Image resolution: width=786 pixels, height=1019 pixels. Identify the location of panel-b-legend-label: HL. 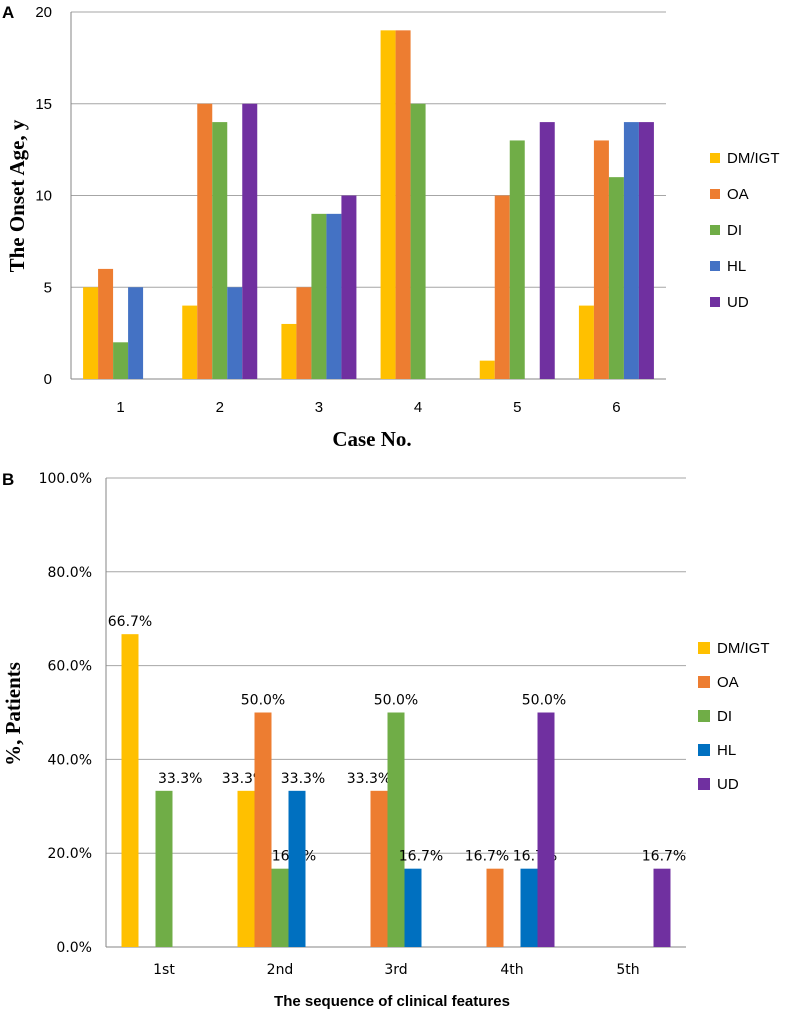
(726, 750).